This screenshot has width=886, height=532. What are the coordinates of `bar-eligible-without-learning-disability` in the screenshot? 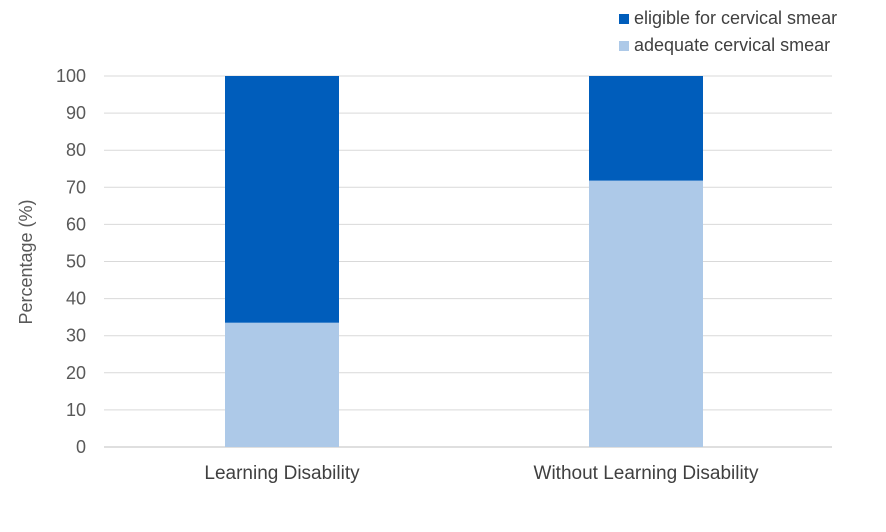 It's located at (646, 128).